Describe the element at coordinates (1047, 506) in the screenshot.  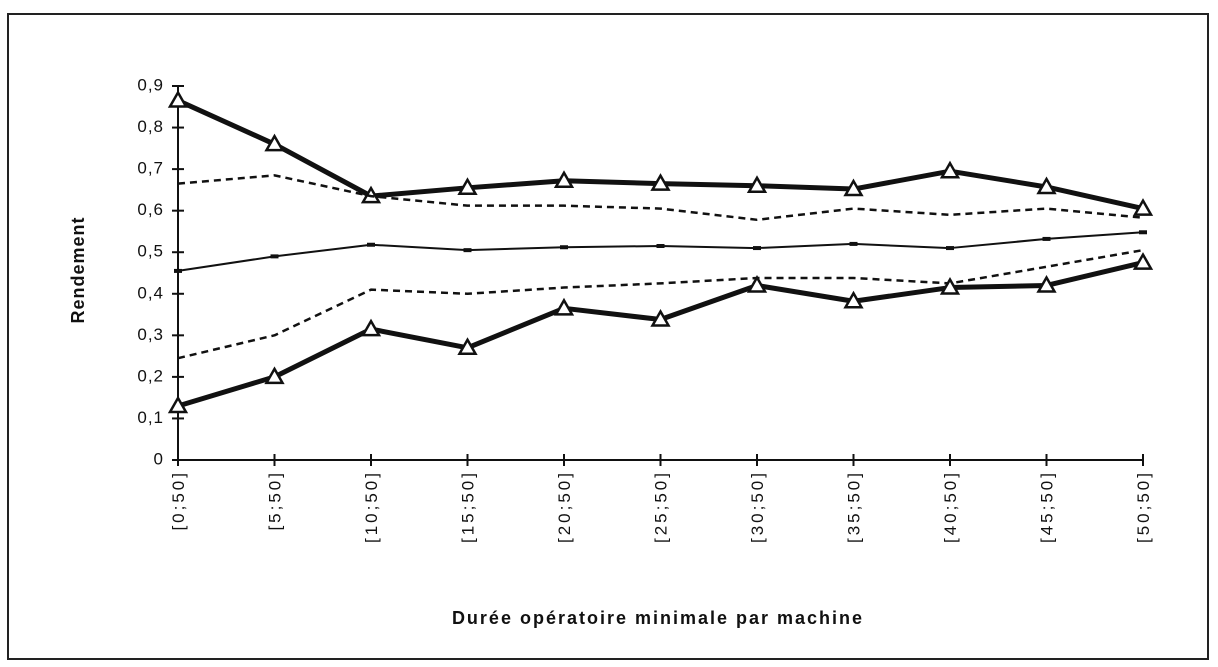
I see `x-tick-label: [45;50]` at that location.